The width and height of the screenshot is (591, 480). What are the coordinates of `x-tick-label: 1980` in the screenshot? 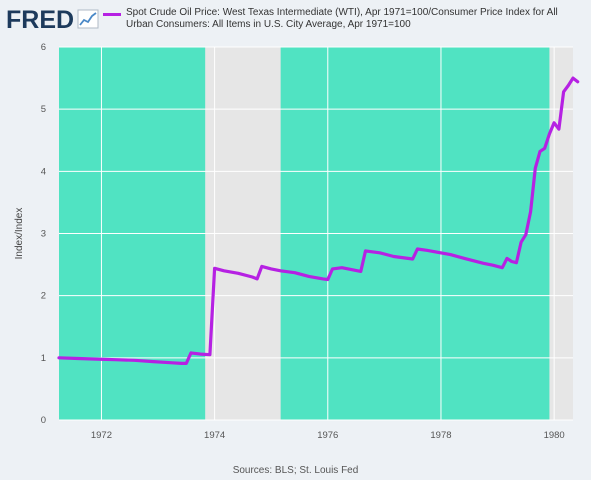 It's located at (554, 435).